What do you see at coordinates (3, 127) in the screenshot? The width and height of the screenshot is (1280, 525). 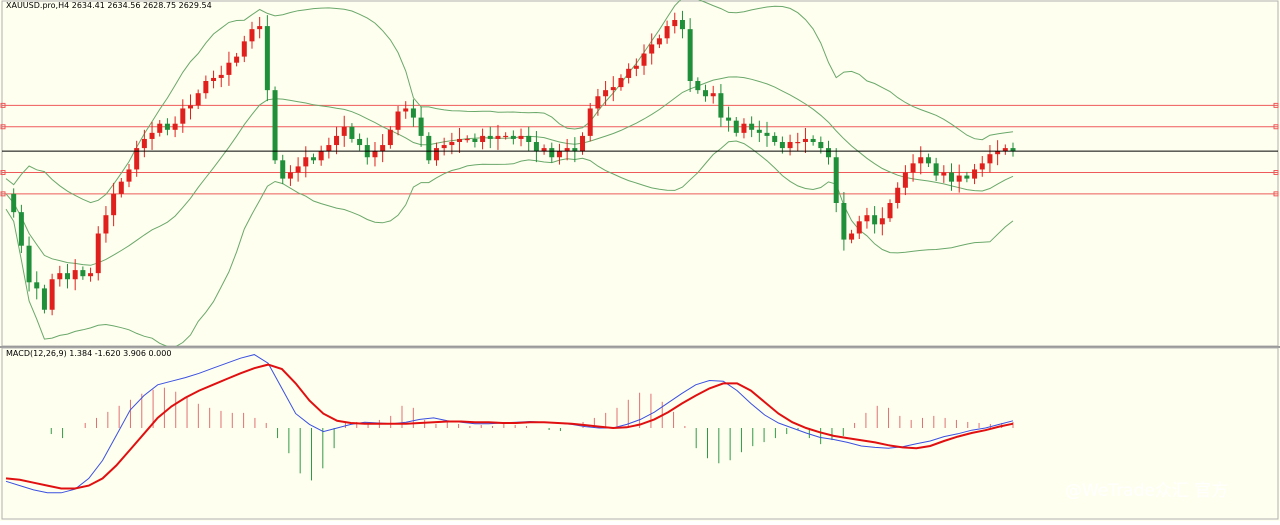 I see `level-handle-left` at bounding box center [3, 127].